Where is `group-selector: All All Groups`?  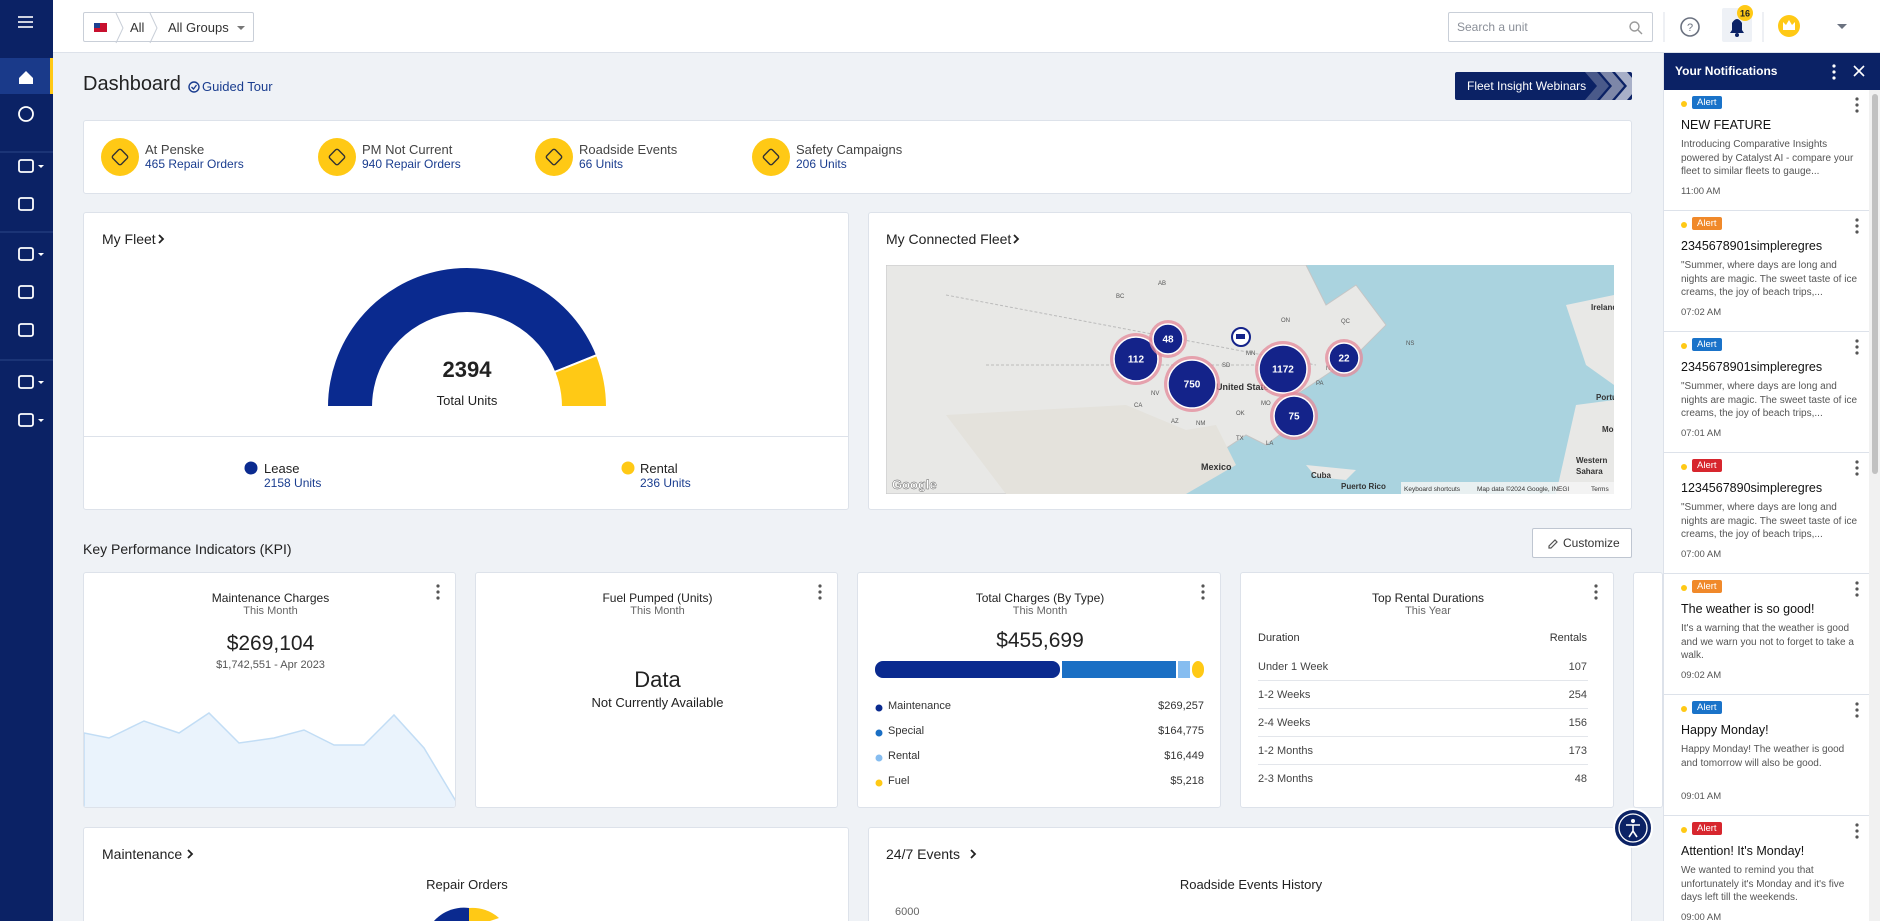
group-selector: All All Groups is located at coordinates (168, 28).